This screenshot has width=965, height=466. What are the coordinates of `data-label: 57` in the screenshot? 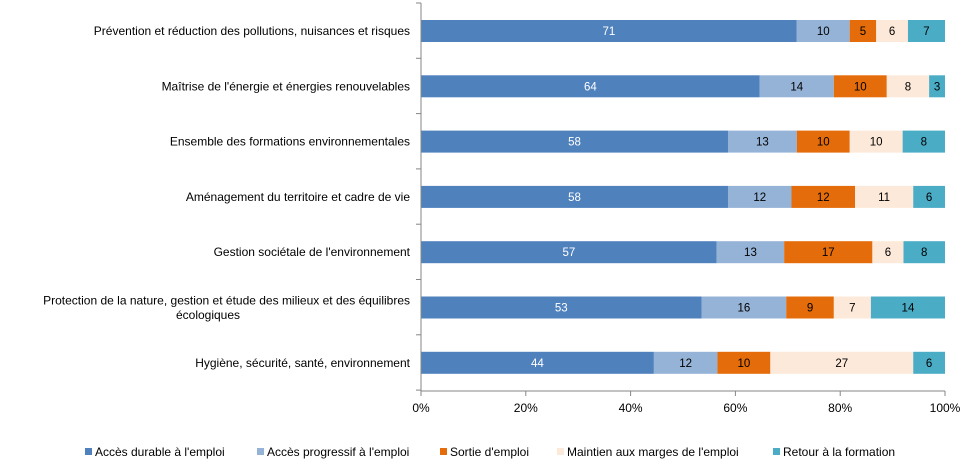 It's located at (568, 253).